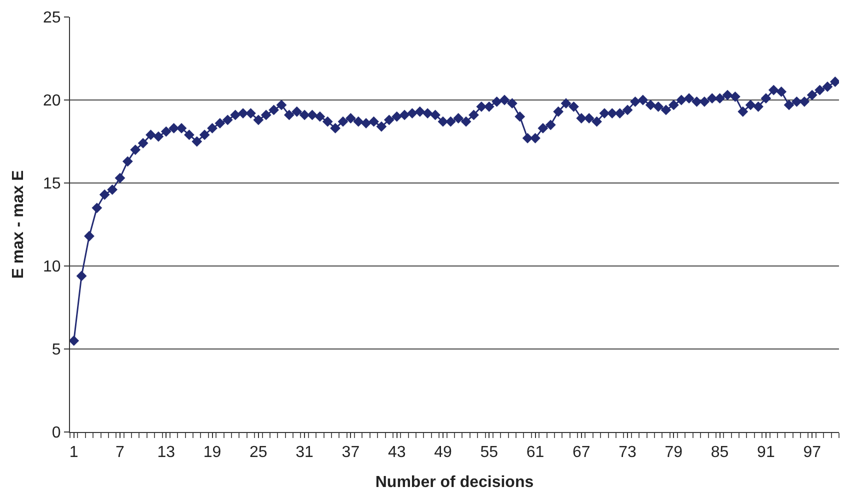  Describe the element at coordinates (397, 453) in the screenshot. I see `x-tick-label: 43` at that location.